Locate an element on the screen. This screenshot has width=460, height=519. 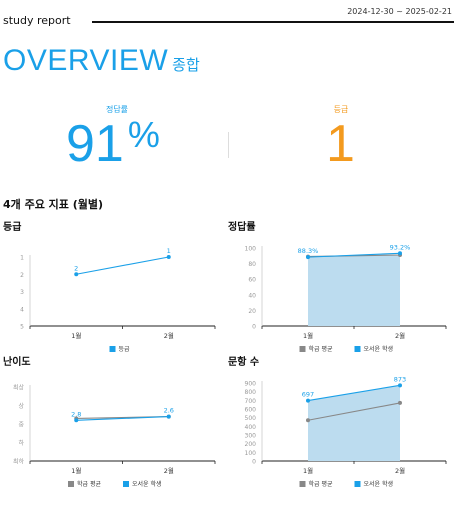
accuracy-value: 91% is located at coordinates (113, 144).